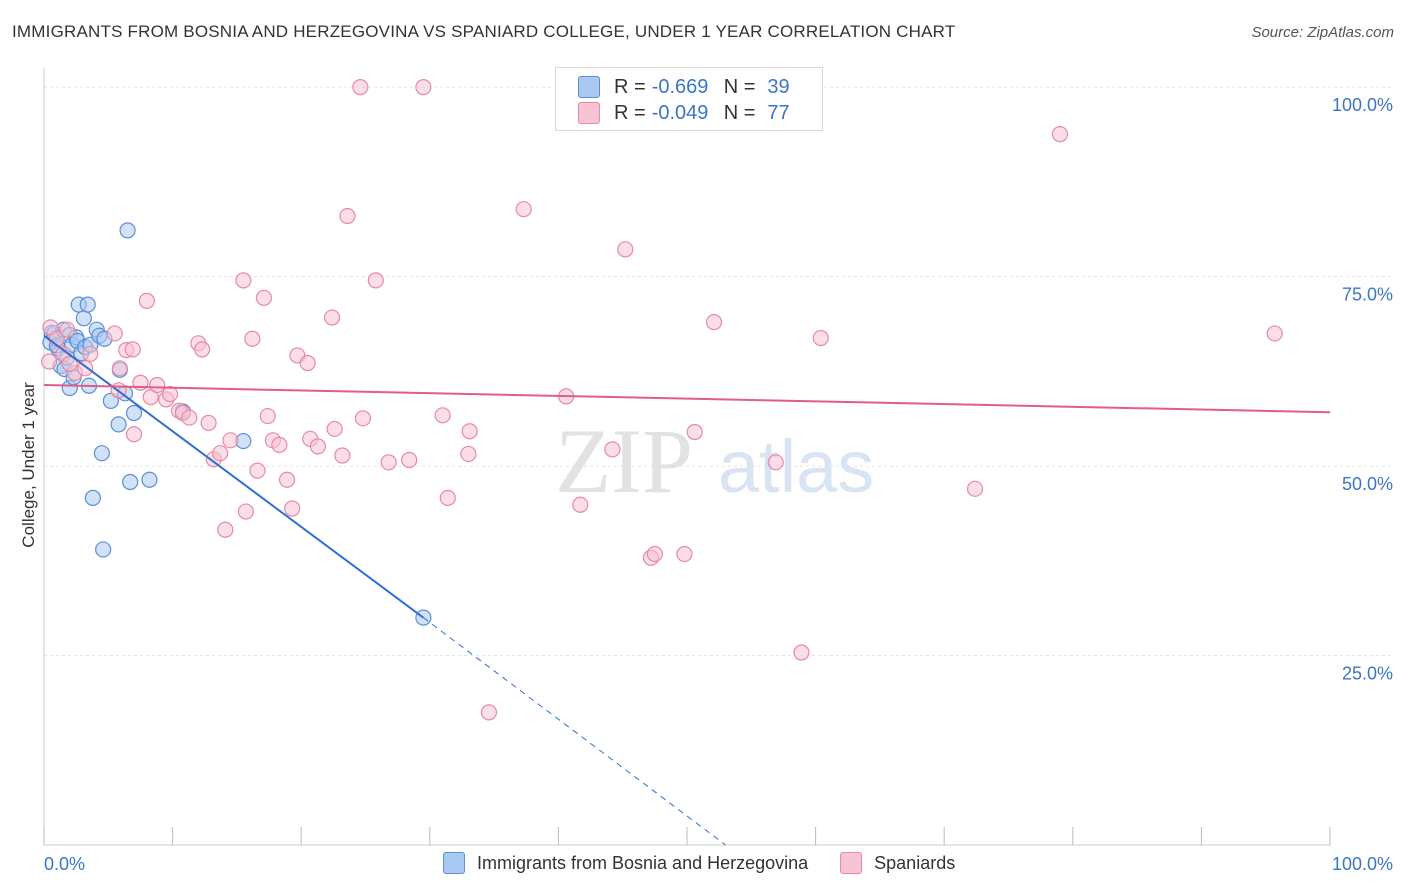 This screenshot has width=1406, height=892. What do you see at coordinates (64, 864) in the screenshot?
I see `x-tick-label: 0.0%` at bounding box center [64, 864].